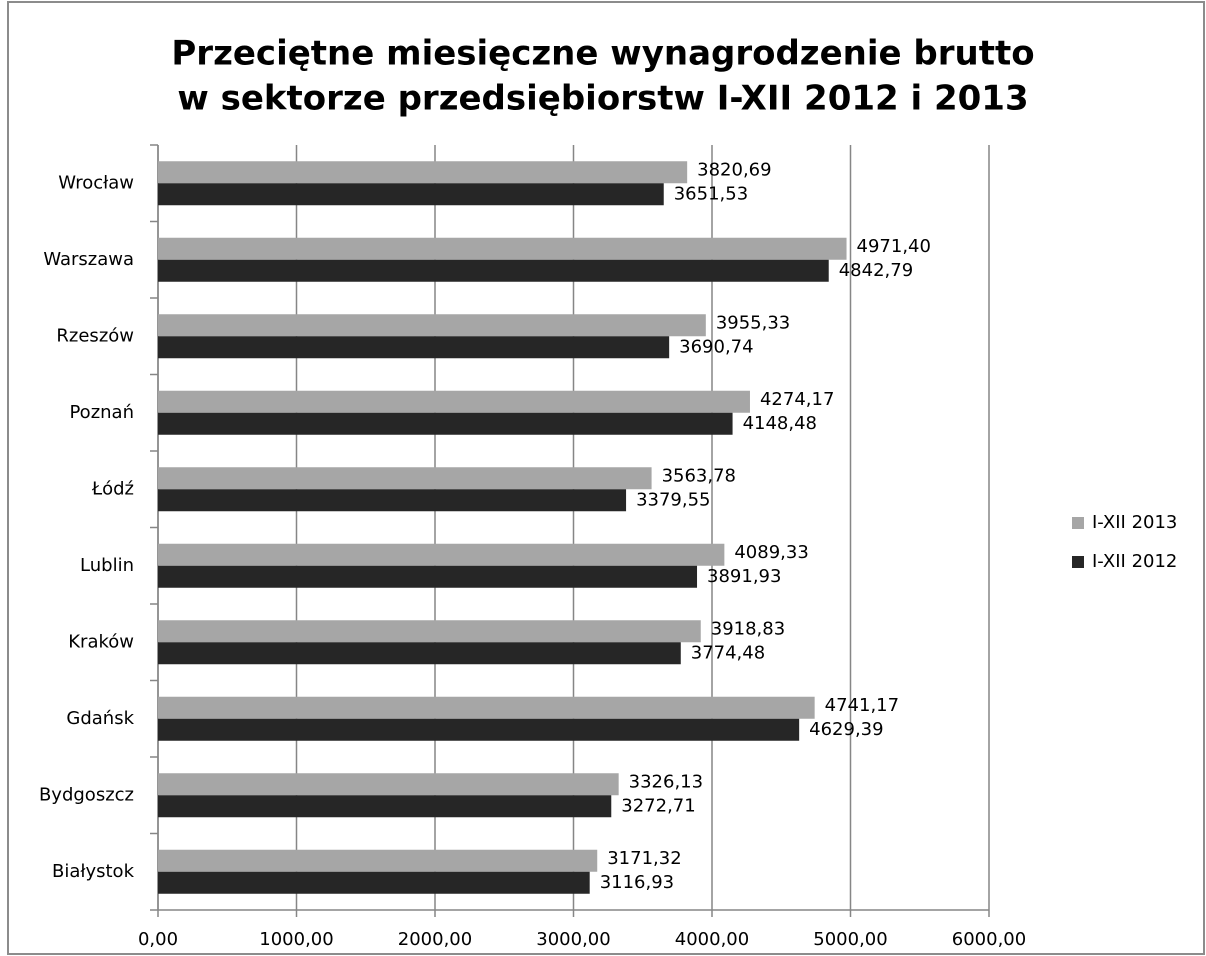 This screenshot has height=956, width=1206. Describe the element at coordinates (112, 488) in the screenshot. I see `y-tick-label: Łódź` at that location.